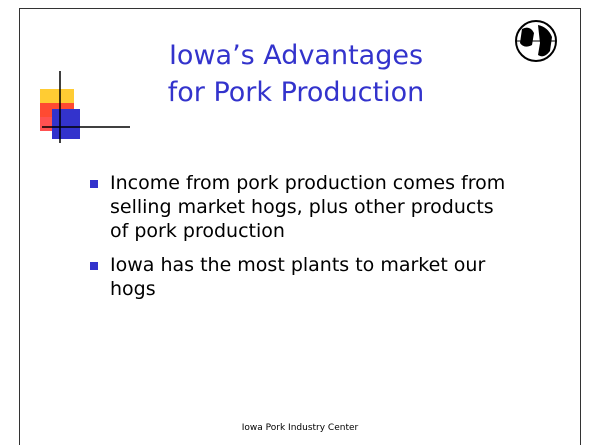 This screenshot has width=602, height=445. I want to click on globe-land, so click(536, 41).